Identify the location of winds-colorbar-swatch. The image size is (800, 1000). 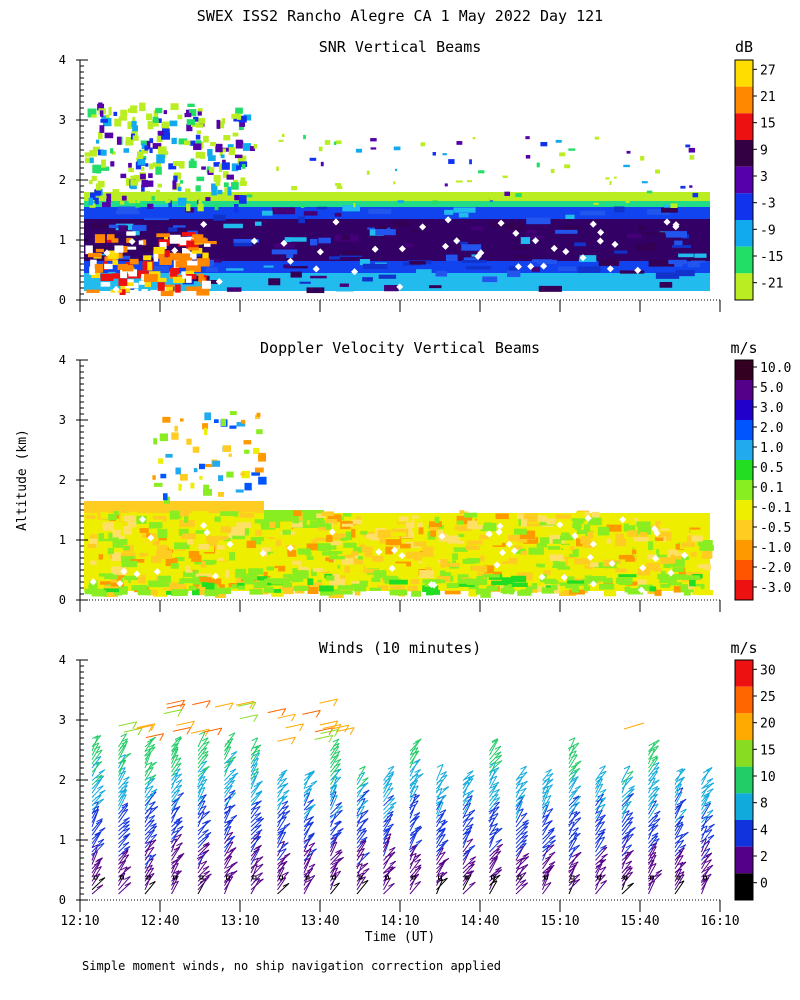
(744, 673).